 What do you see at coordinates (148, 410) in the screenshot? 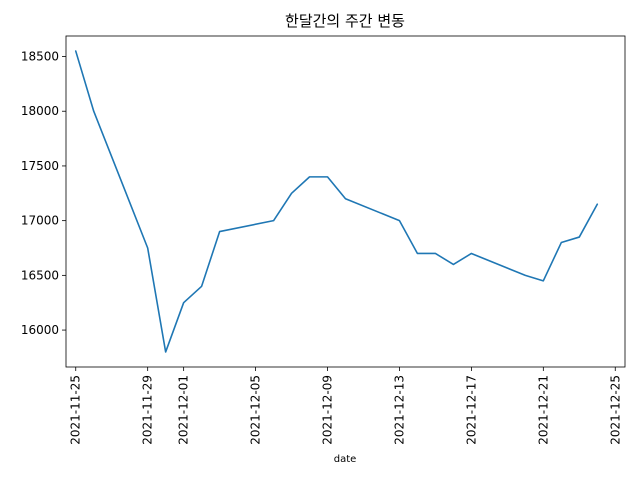
I see `x-tick-label: 2021-11-29` at bounding box center [148, 410].